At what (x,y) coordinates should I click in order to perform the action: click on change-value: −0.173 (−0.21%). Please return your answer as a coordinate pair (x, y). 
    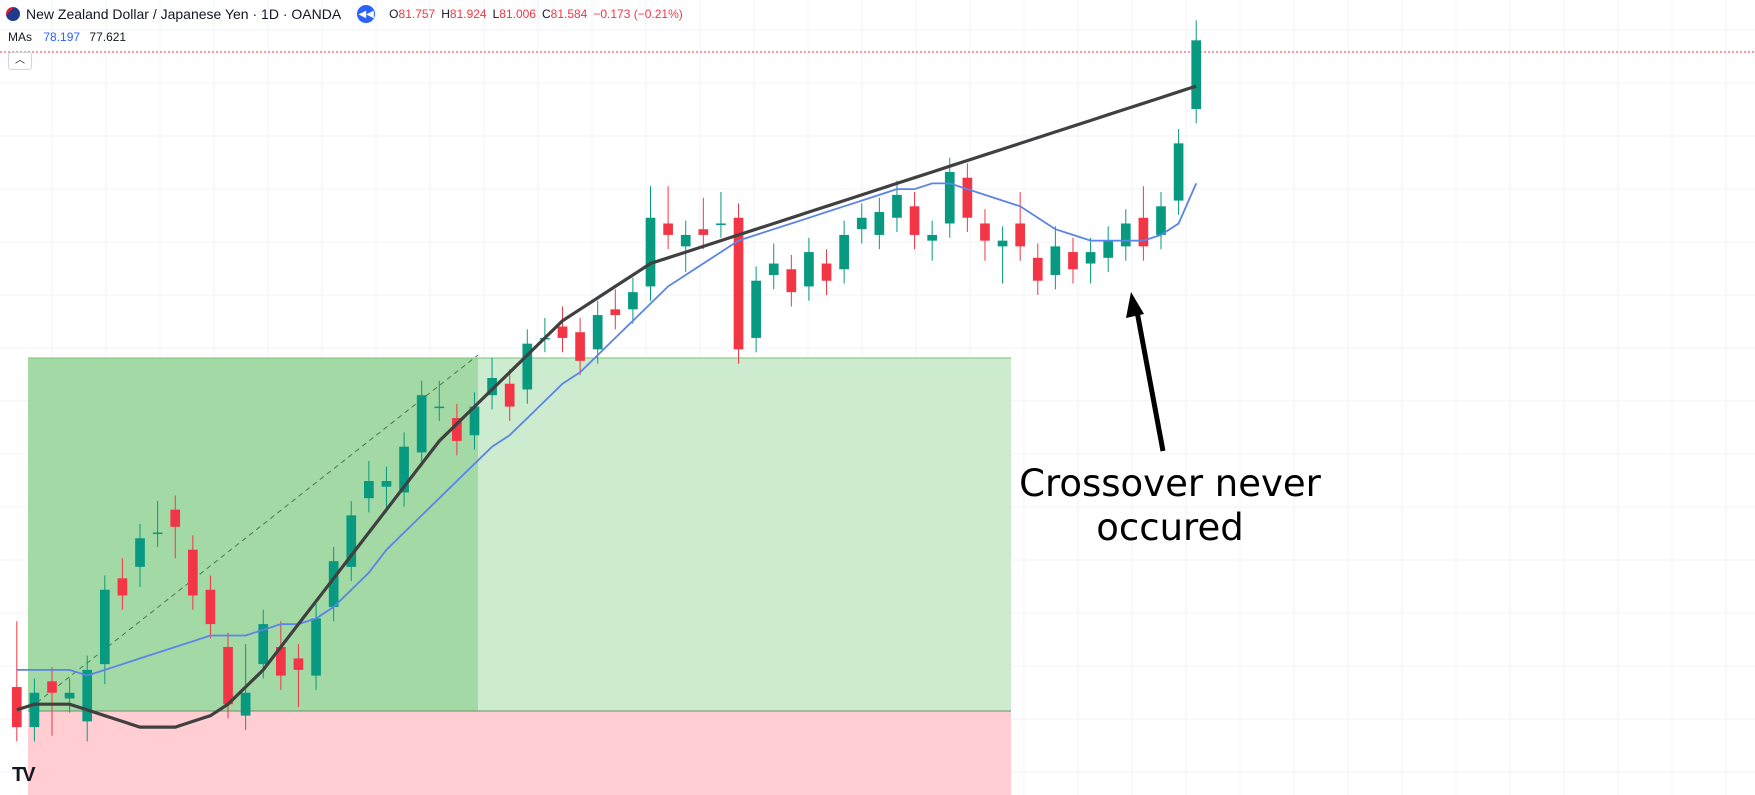
    Looking at the image, I should click on (638, 14).